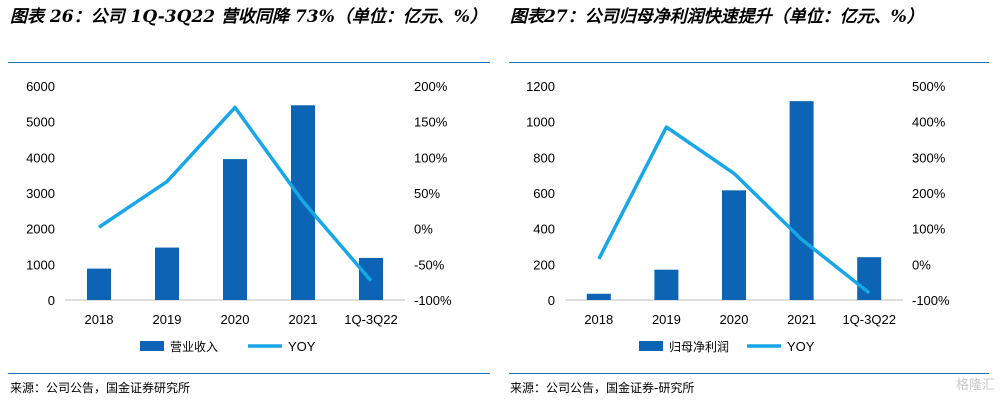 The width and height of the screenshot is (1001, 400). What do you see at coordinates (249, 373) in the screenshot?
I see `left-source-rule` at bounding box center [249, 373].